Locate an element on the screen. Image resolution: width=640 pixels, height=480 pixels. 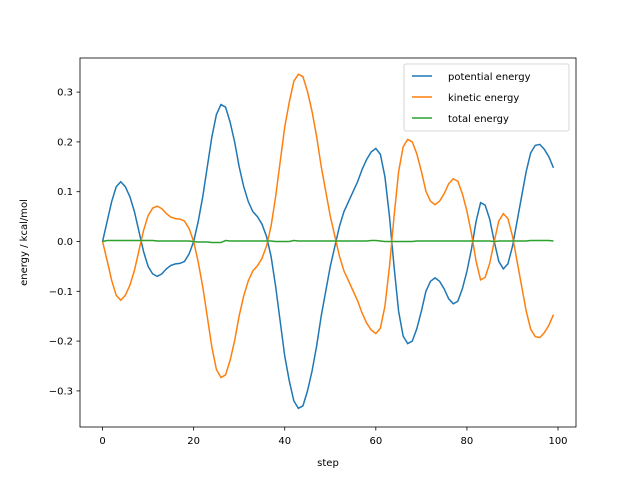
legend-label: kinetic energy is located at coordinates (483, 98).